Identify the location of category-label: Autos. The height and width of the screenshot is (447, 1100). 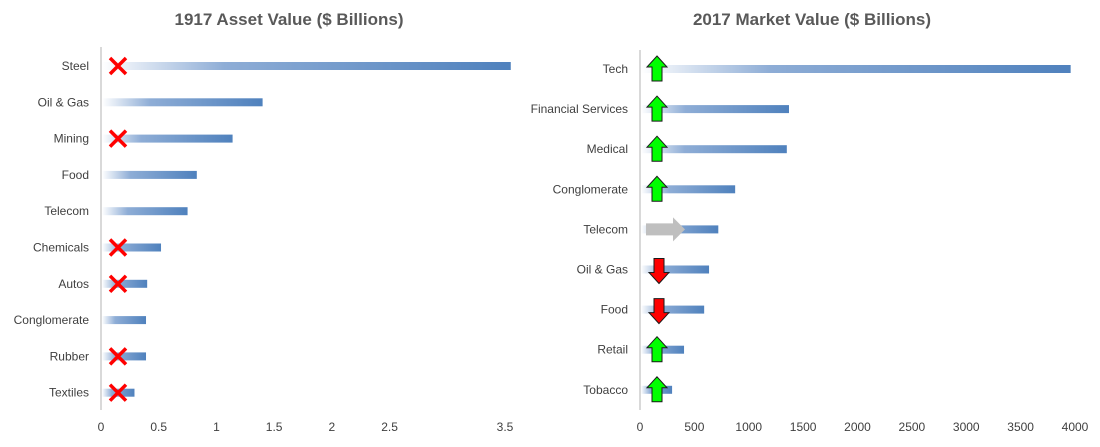
(73, 284).